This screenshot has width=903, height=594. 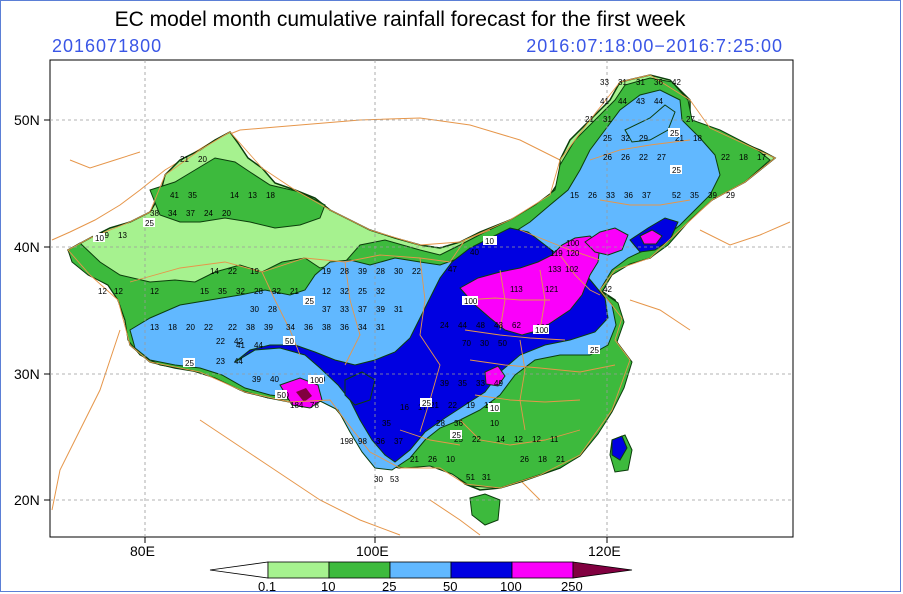 What do you see at coordinates (573, 243) in the screenshot?
I see `station-value: 100` at bounding box center [573, 243].